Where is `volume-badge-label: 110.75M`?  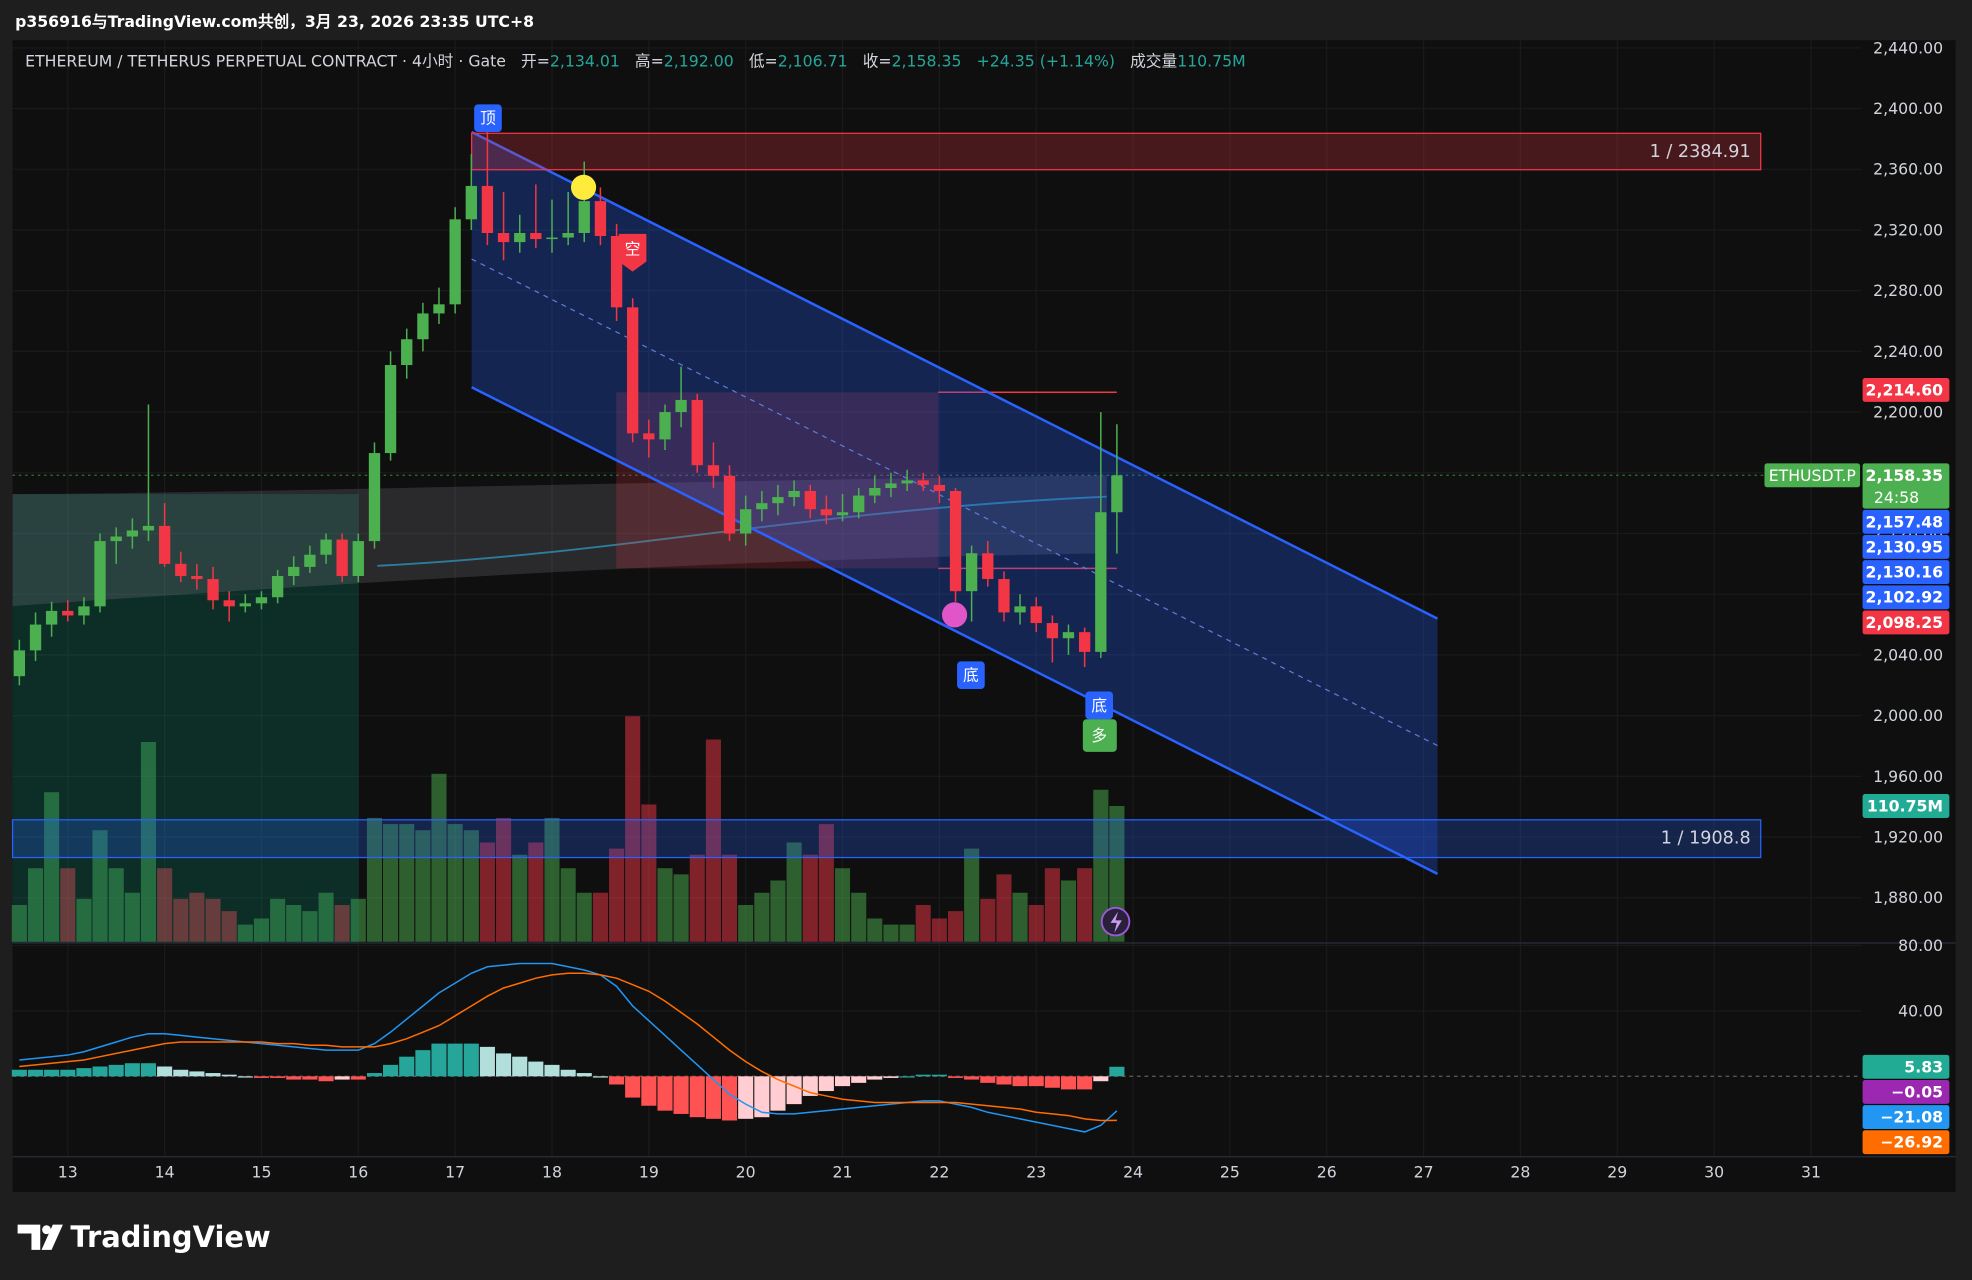
volume-badge-label: 110.75M is located at coordinates (1905, 805).